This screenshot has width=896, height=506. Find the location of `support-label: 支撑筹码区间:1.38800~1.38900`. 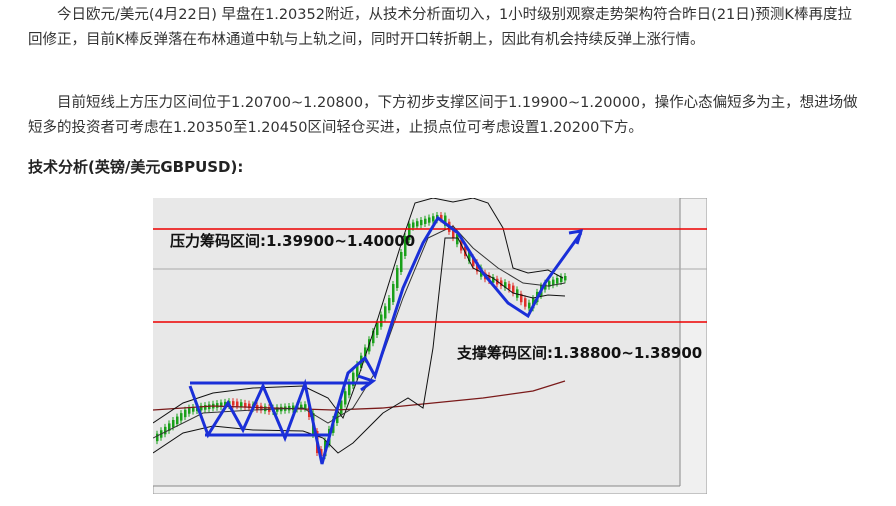

support-label: 支撑筹码区间:1.38800~1.38900 is located at coordinates (579, 353).